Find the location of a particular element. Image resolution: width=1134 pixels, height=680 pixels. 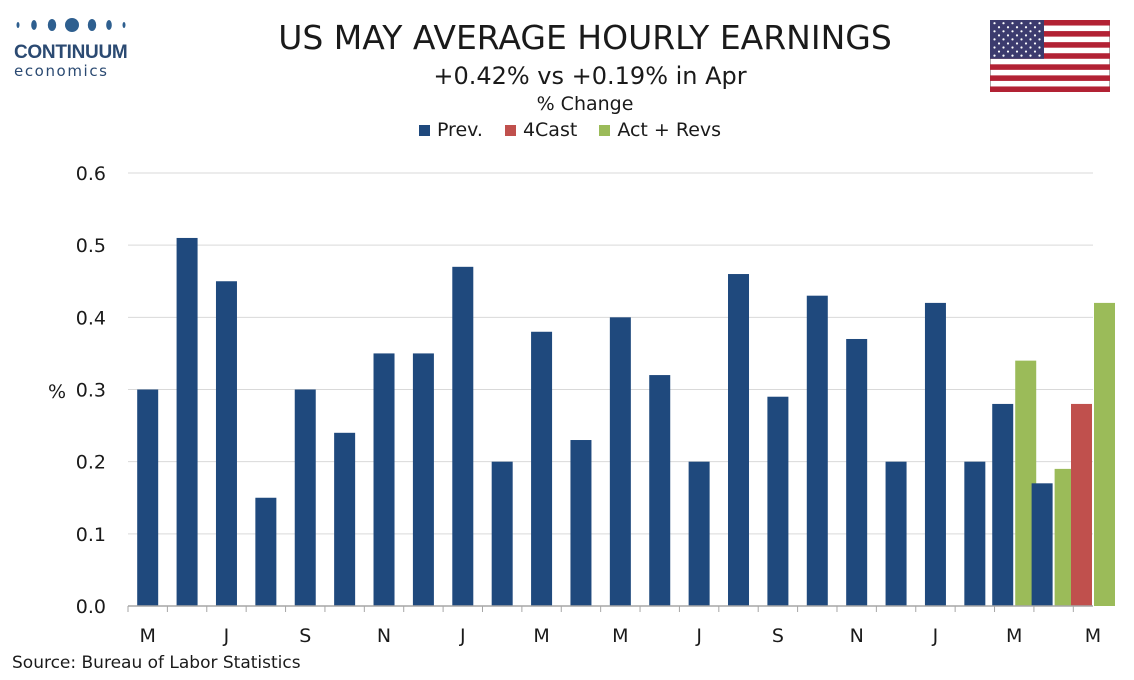

y-tick-label: 0.6 is located at coordinates (91, 174).